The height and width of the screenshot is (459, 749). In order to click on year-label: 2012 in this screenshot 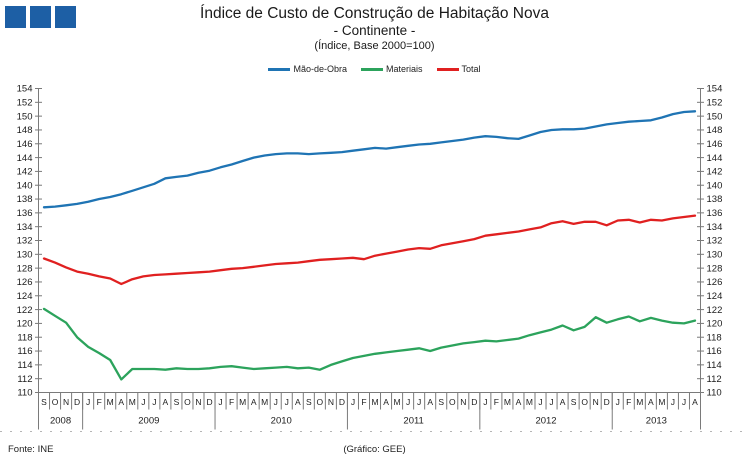, I will do `click(545, 421)`.